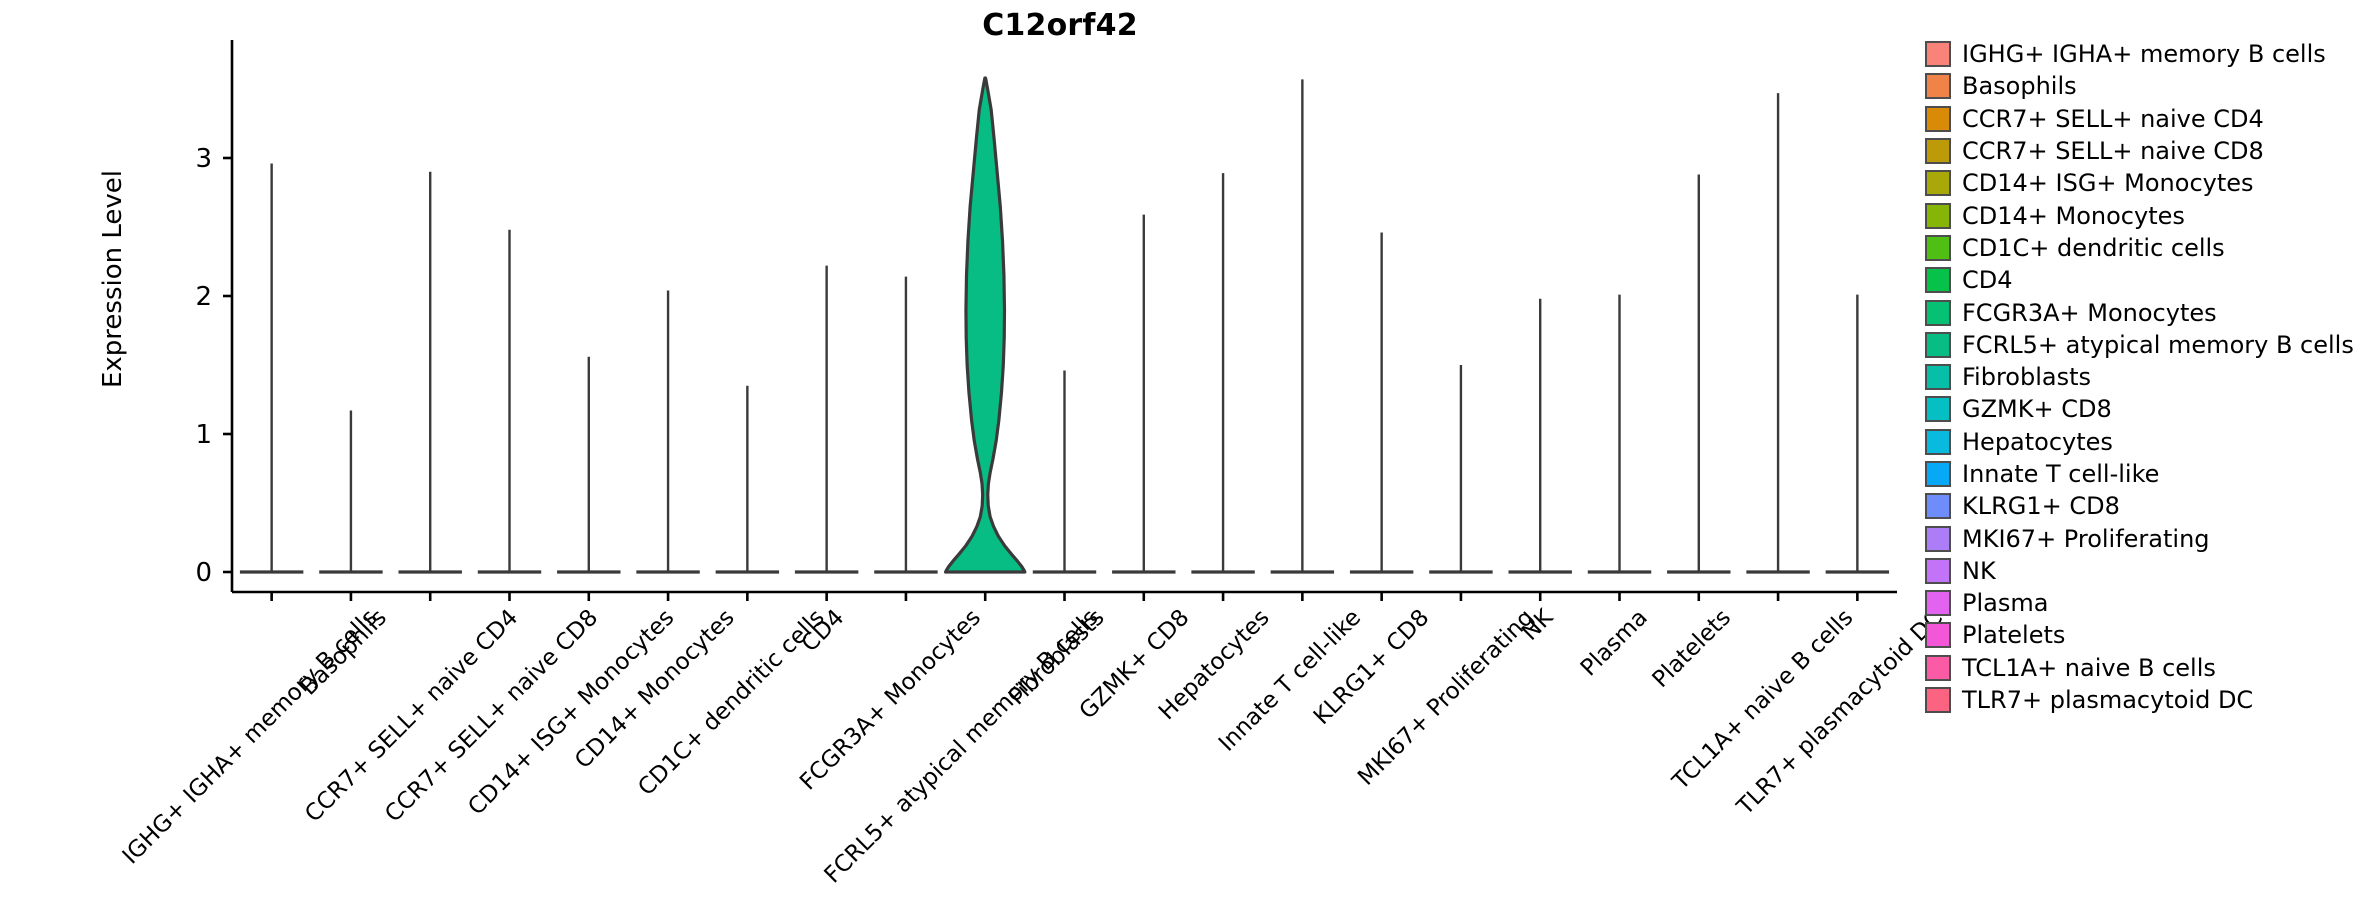 The image size is (2362, 900). I want to click on legend-item: FCRL5+ atypical memory B cells, so click(2140, 345).